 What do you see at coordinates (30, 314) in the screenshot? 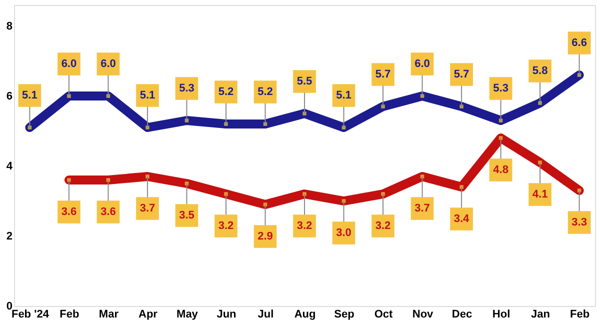
I see `x-tick-label: Feb '24` at bounding box center [30, 314].